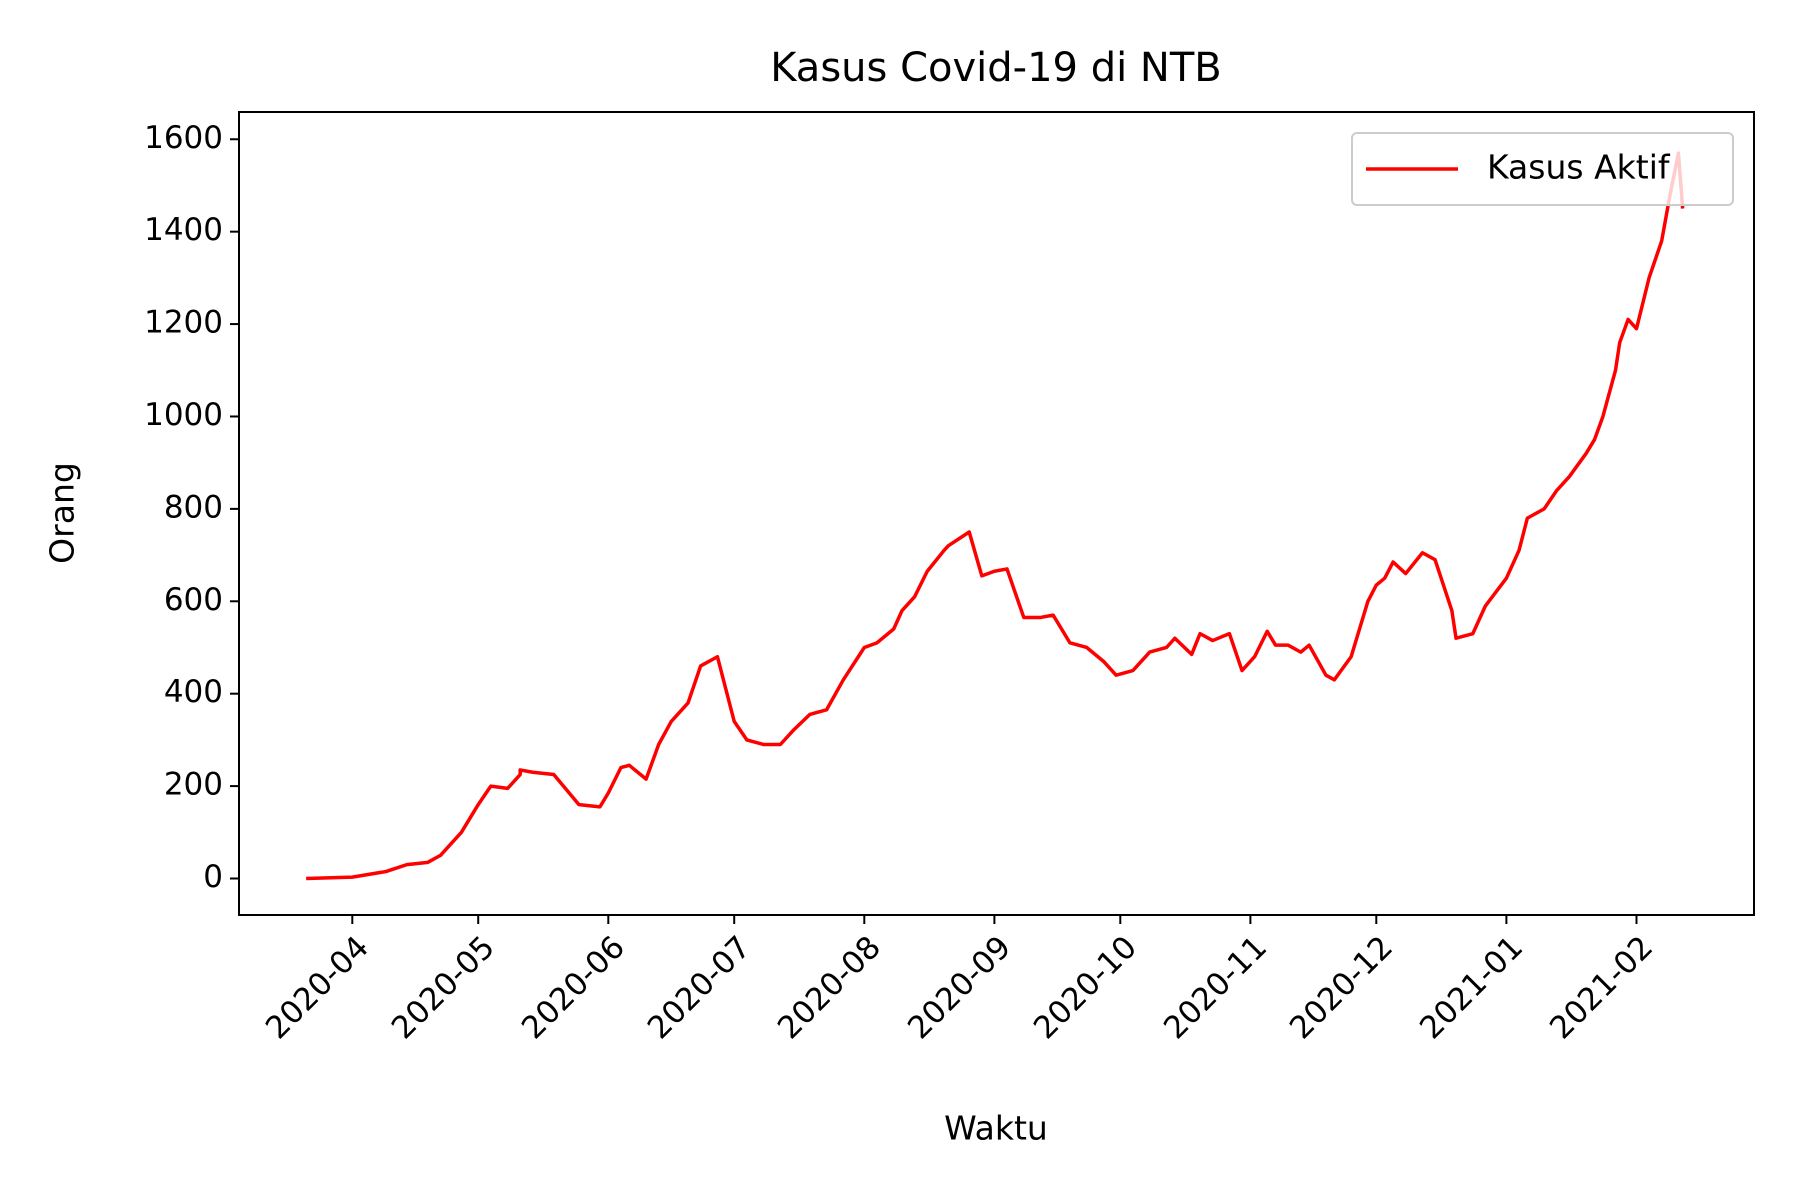 Image resolution: width=1800 pixels, height=1200 pixels. I want to click on y-tick-label: 400, so click(193, 692).